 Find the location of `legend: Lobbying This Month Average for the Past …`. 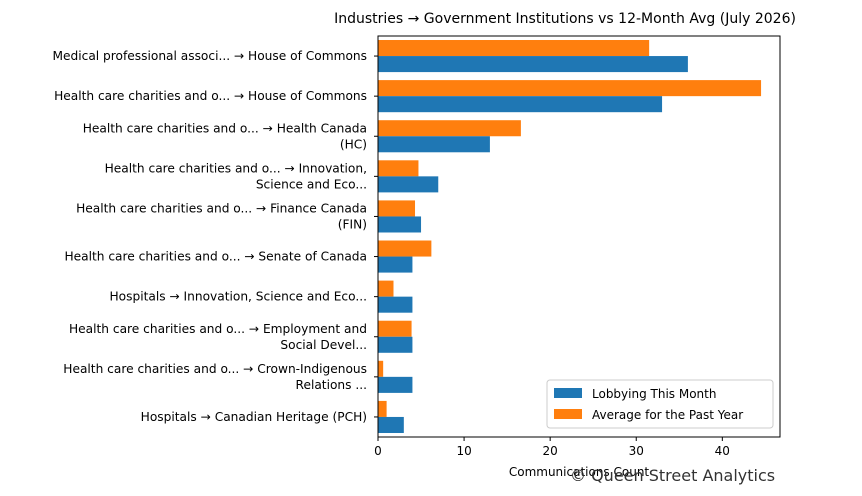

legend: Lobbying This Month Average for the Past … is located at coordinates (660, 404).